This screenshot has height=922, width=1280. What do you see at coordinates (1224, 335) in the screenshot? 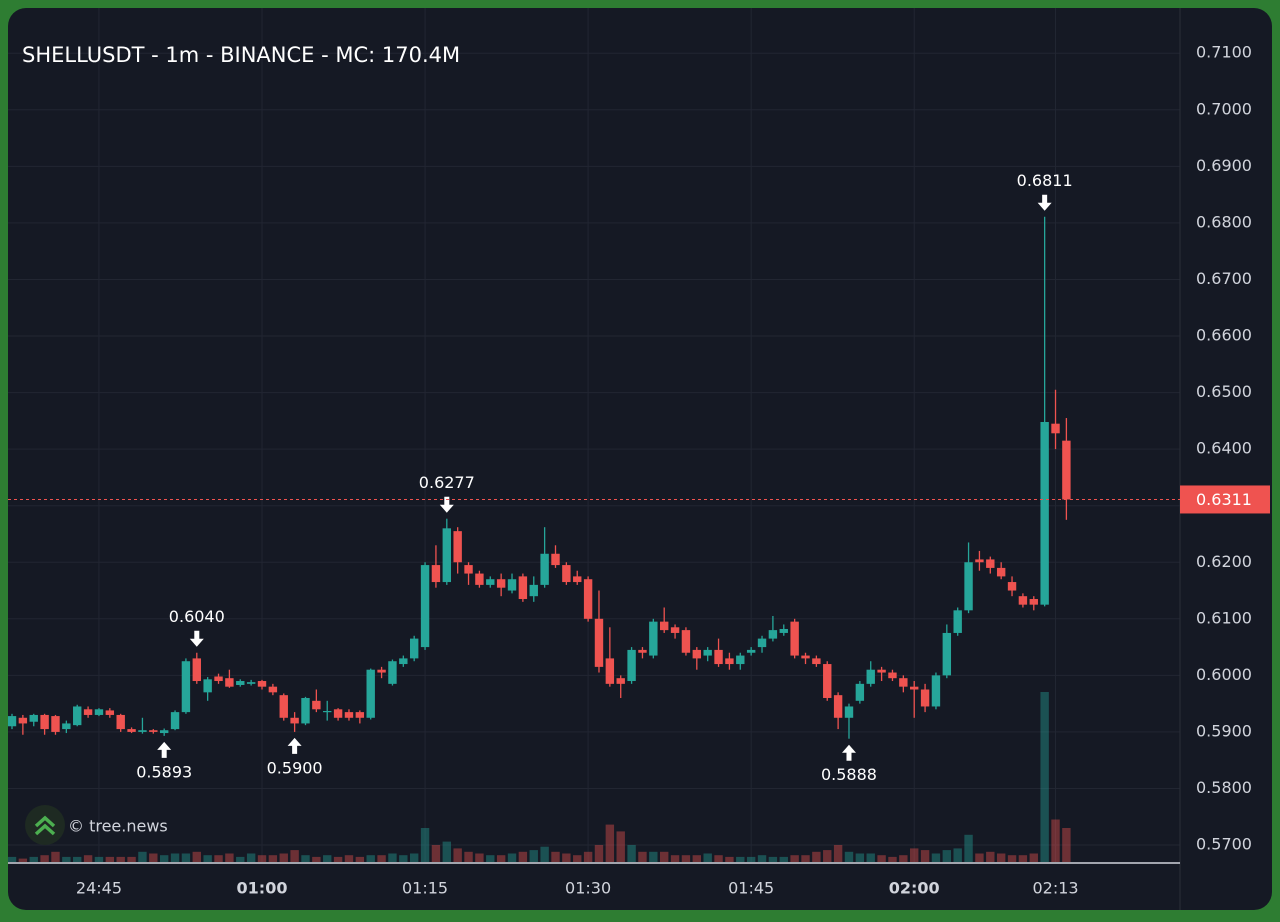
I see `y-tick-label: 0.6600` at bounding box center [1224, 335].